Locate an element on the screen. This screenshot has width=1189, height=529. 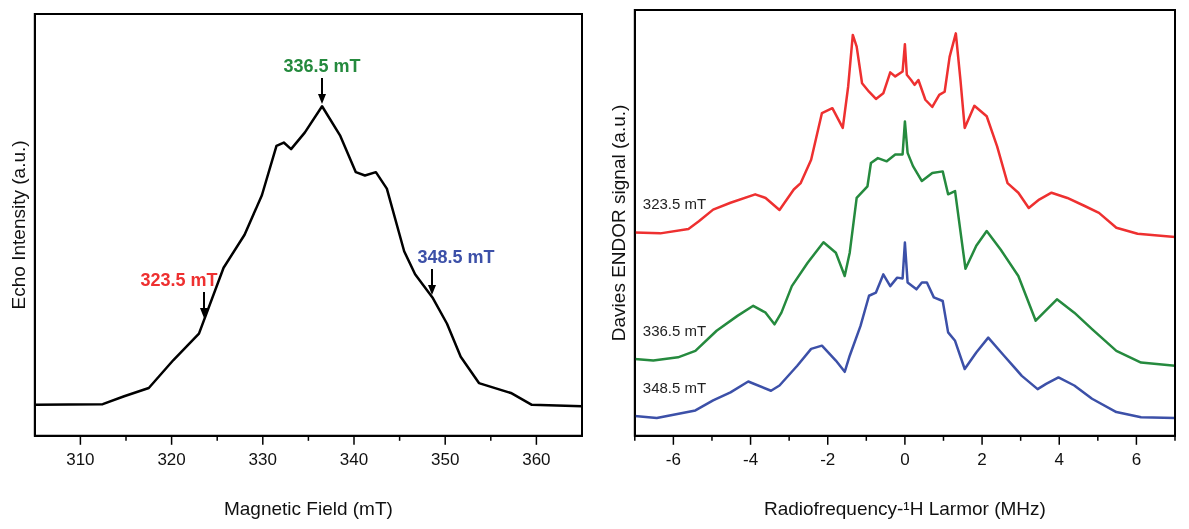
x-tick-label: 6 is located at coordinates (1136, 459).